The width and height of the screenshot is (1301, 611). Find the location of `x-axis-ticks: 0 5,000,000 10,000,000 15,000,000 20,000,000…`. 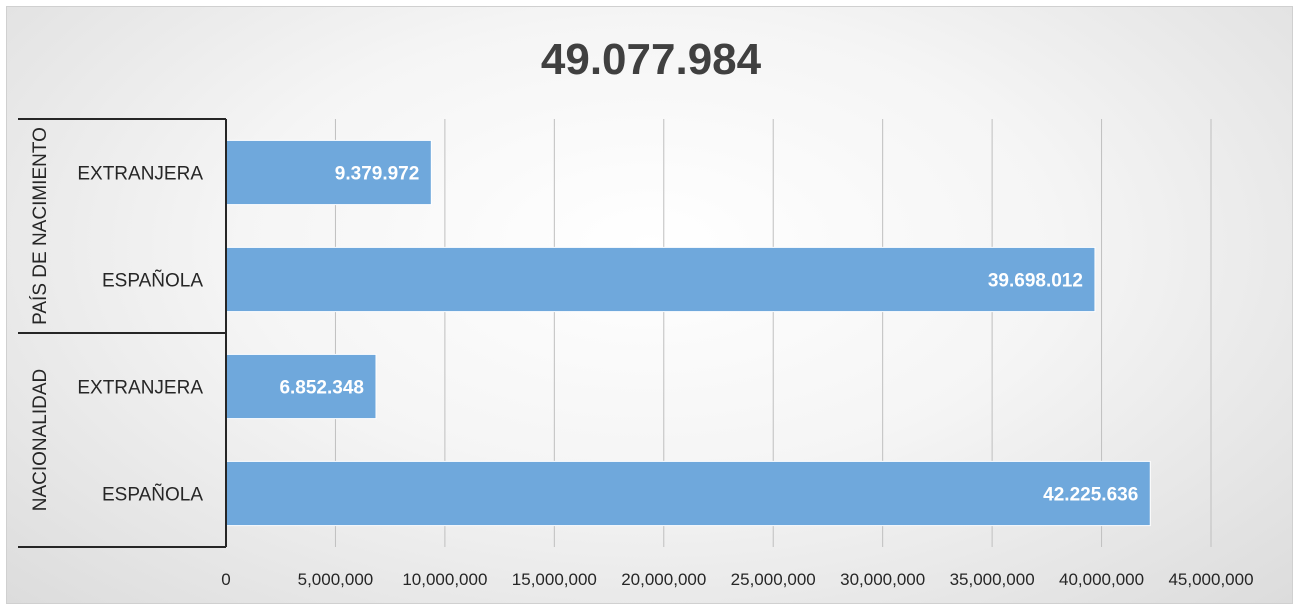

x-axis-ticks: 0 5,000,000 10,000,000 15,000,000 20,000,000… is located at coordinates (737, 579).